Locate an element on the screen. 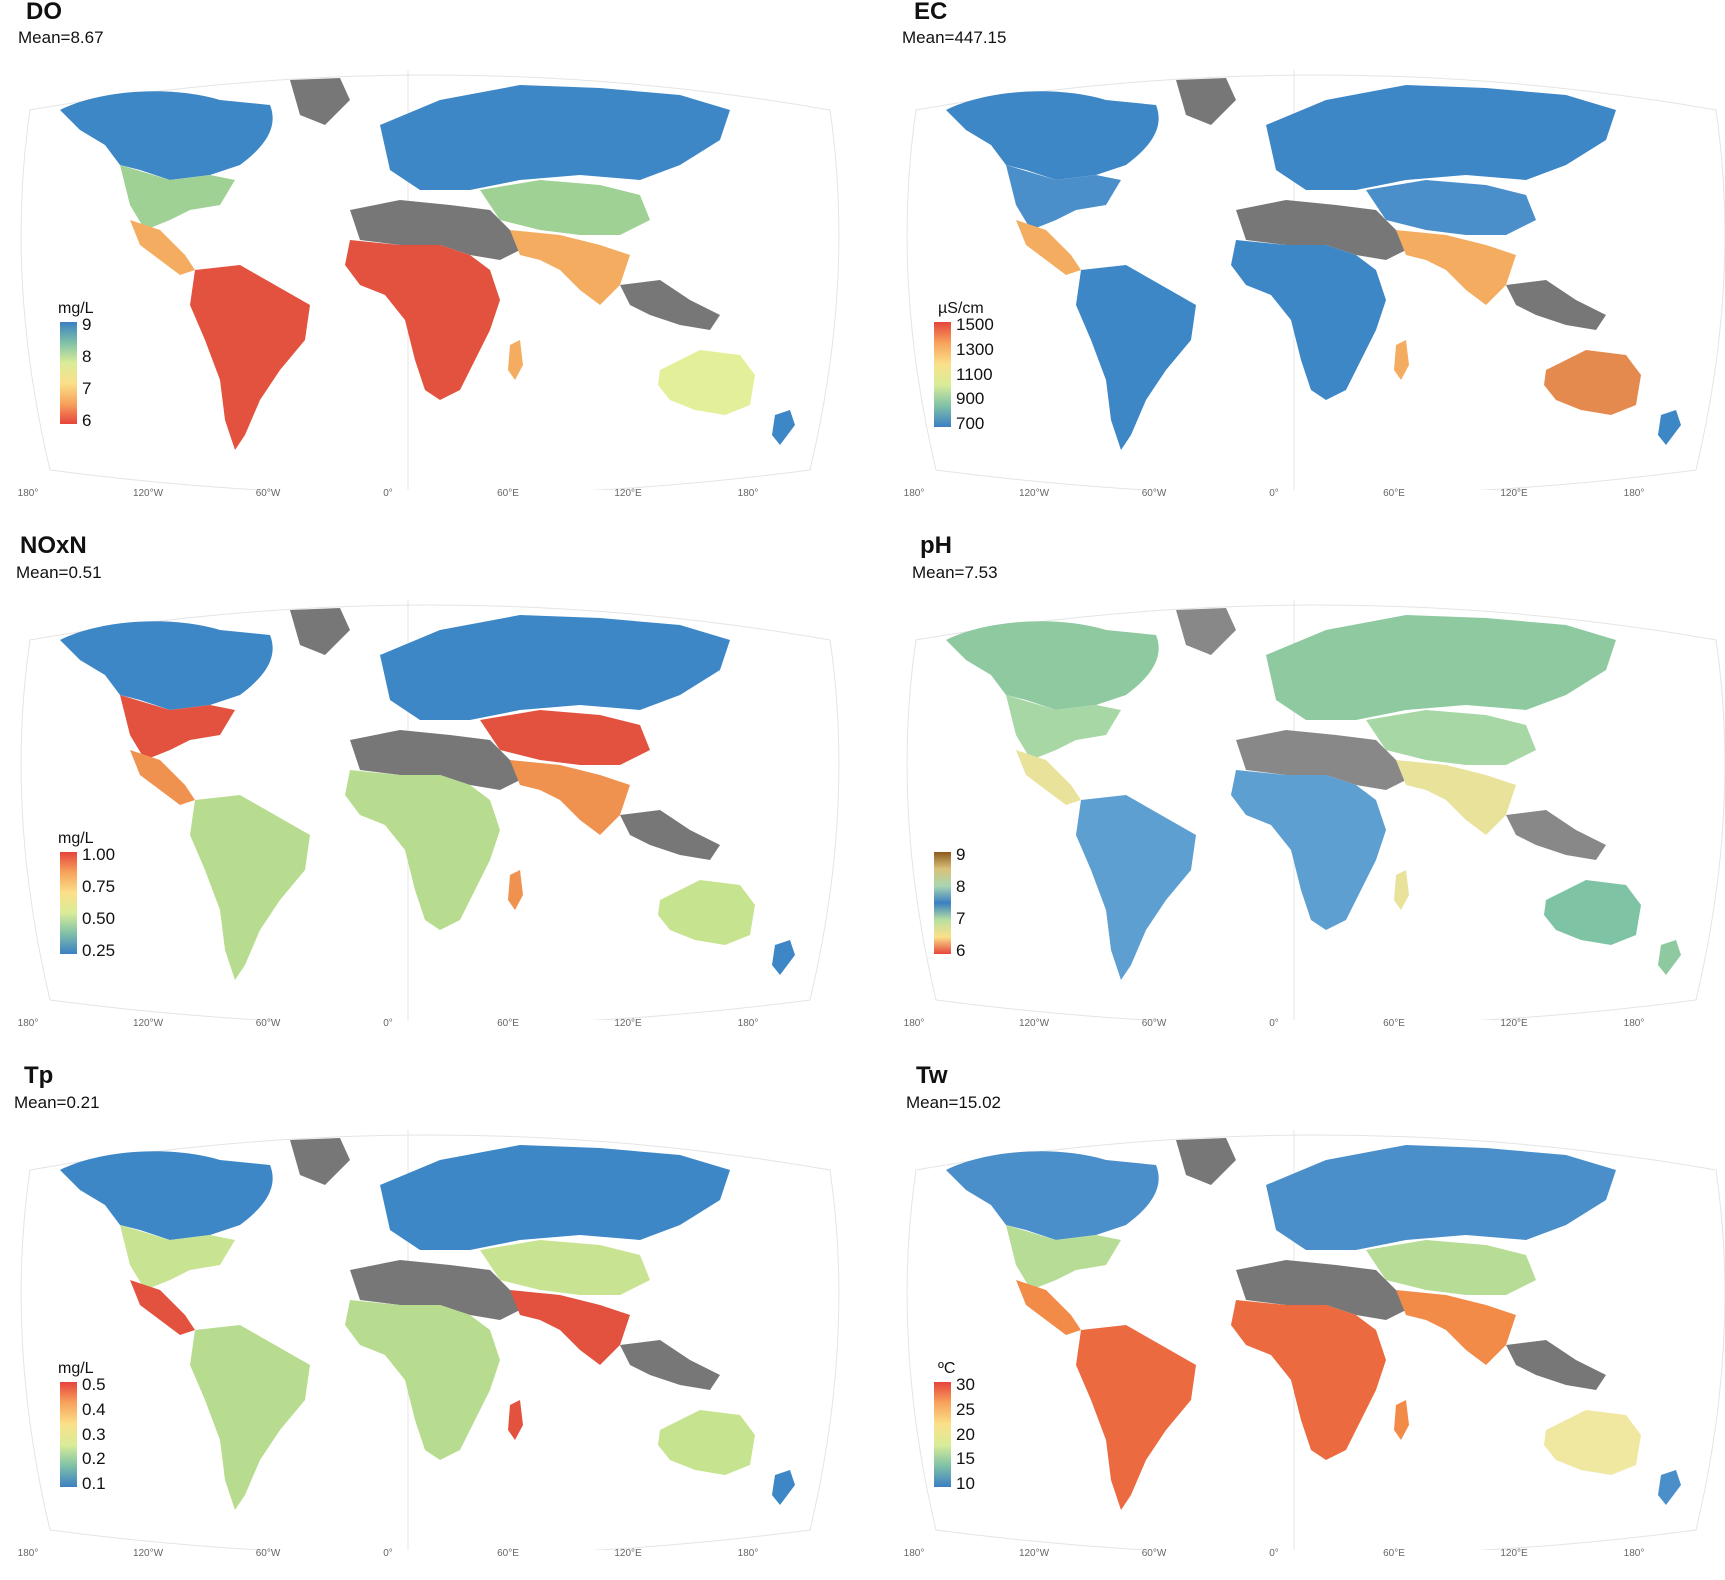 The width and height of the screenshot is (1725, 1580). legend-tick-label: 25 is located at coordinates (965, 1409).